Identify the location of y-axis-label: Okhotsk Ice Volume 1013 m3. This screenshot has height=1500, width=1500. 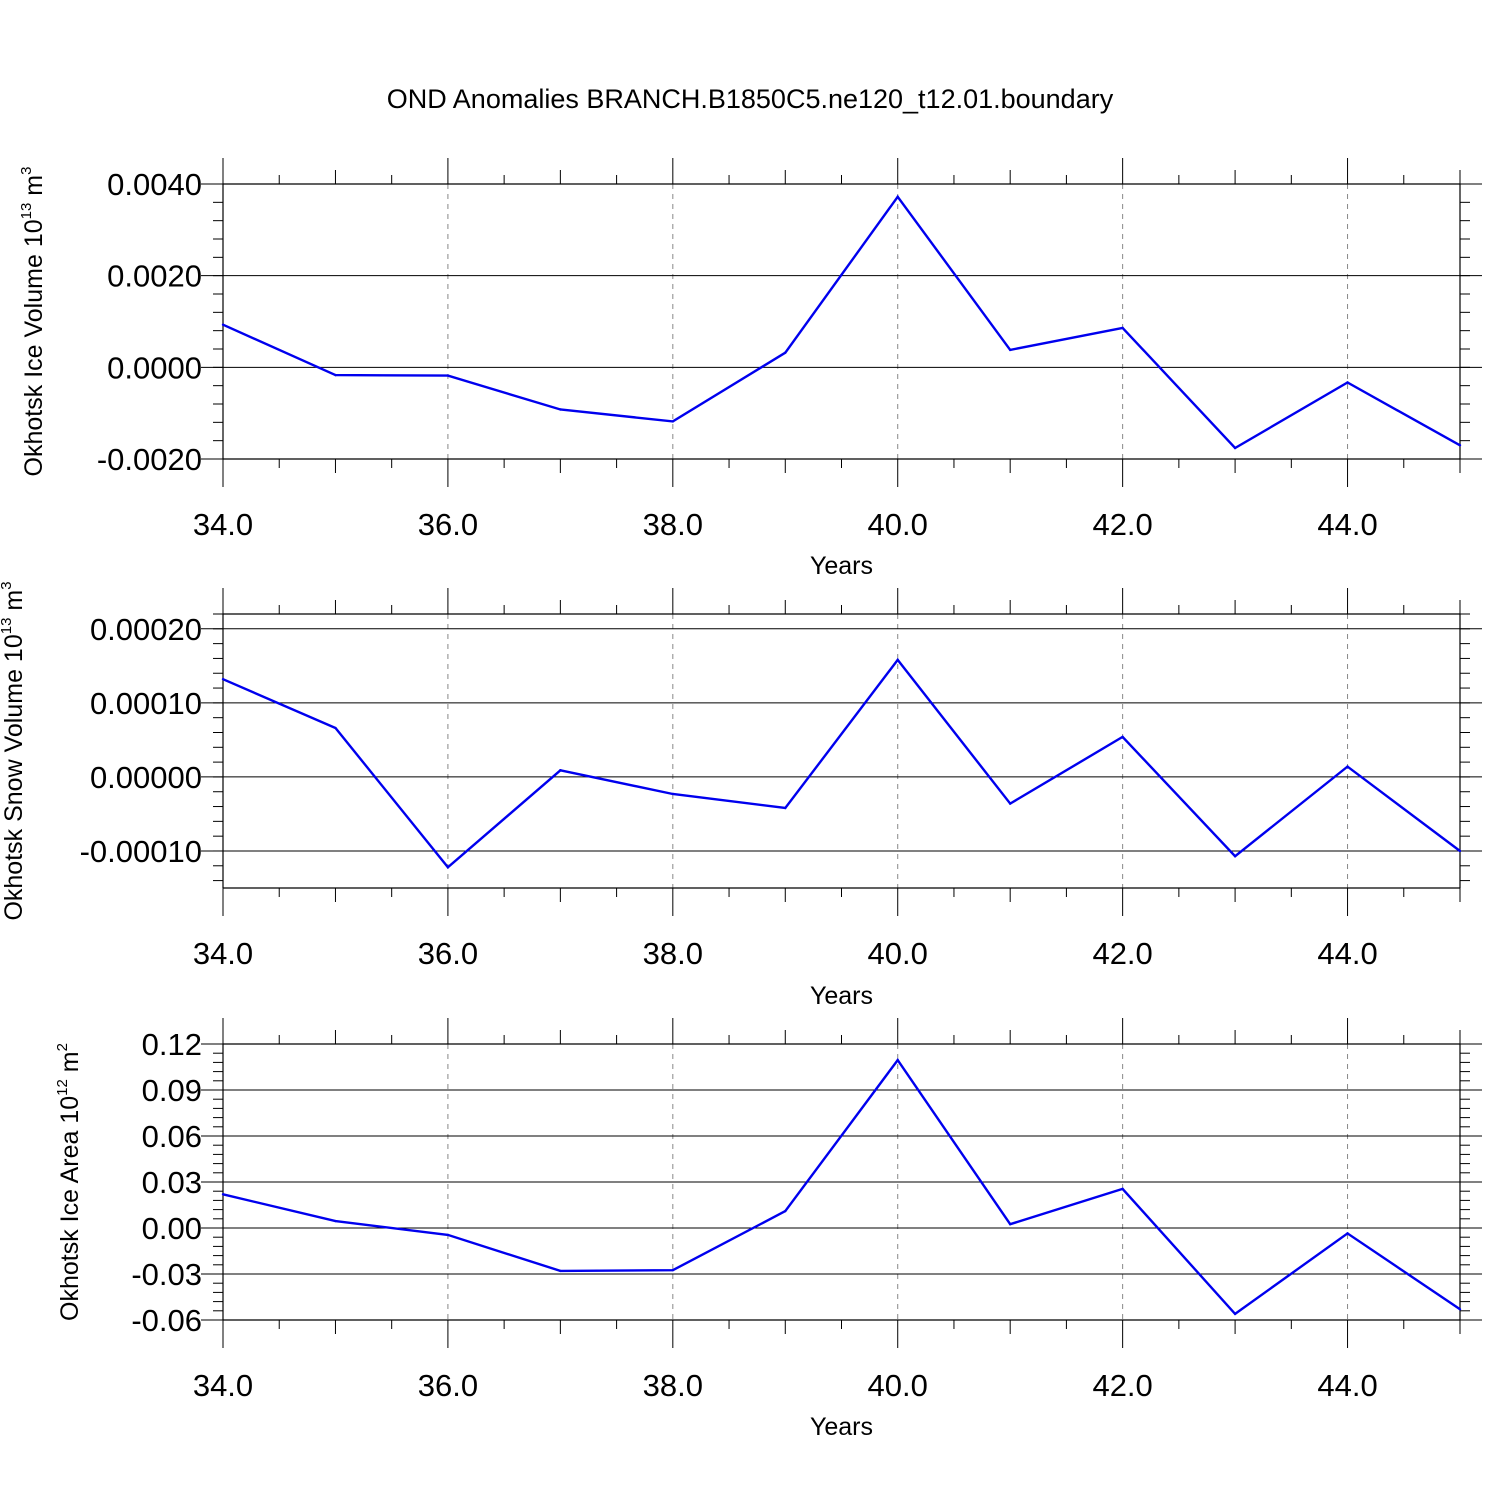
(33, 322).